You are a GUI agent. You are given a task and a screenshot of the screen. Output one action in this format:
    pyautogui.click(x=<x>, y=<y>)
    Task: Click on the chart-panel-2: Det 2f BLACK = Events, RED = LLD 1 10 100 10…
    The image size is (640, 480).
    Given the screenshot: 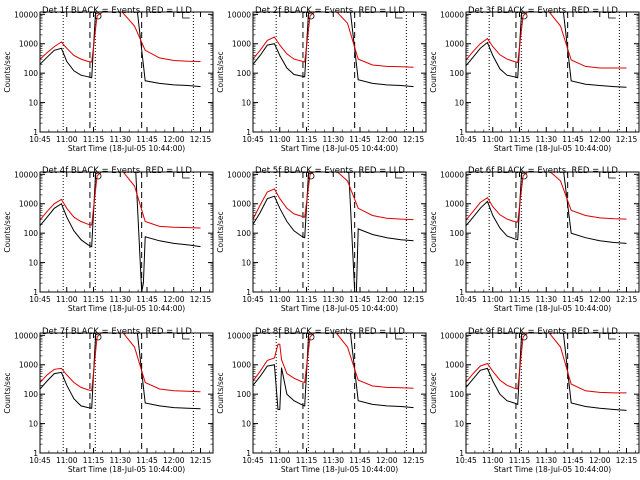 What is the action you would take?
    pyautogui.click(x=321, y=79)
    